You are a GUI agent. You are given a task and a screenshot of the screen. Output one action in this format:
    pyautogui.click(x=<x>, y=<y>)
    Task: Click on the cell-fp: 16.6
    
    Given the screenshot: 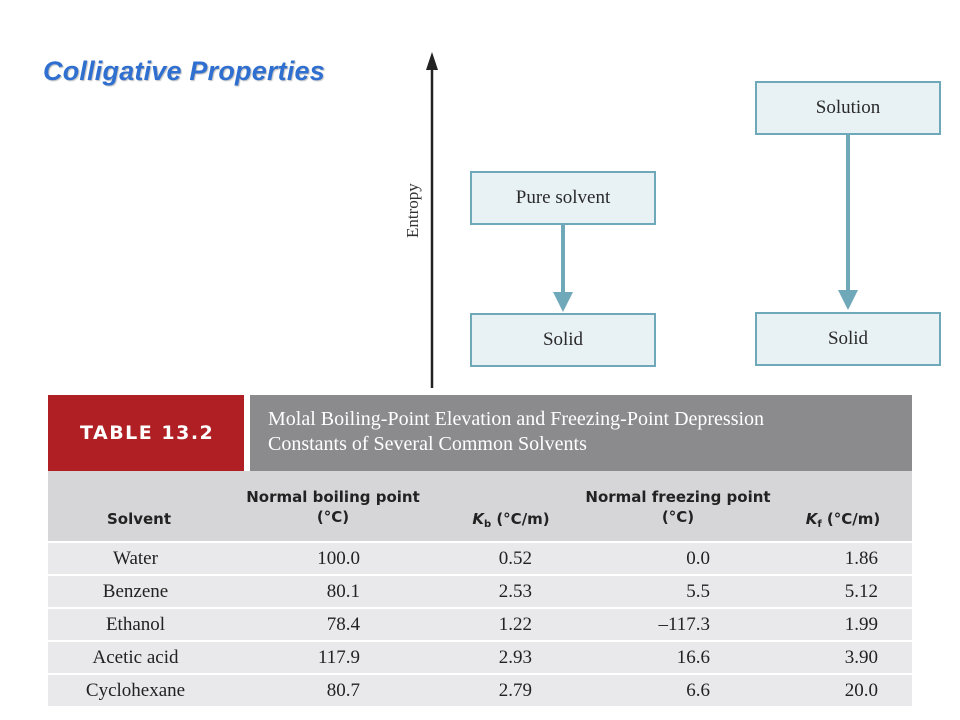 What is the action you would take?
    pyautogui.click(x=693, y=657)
    